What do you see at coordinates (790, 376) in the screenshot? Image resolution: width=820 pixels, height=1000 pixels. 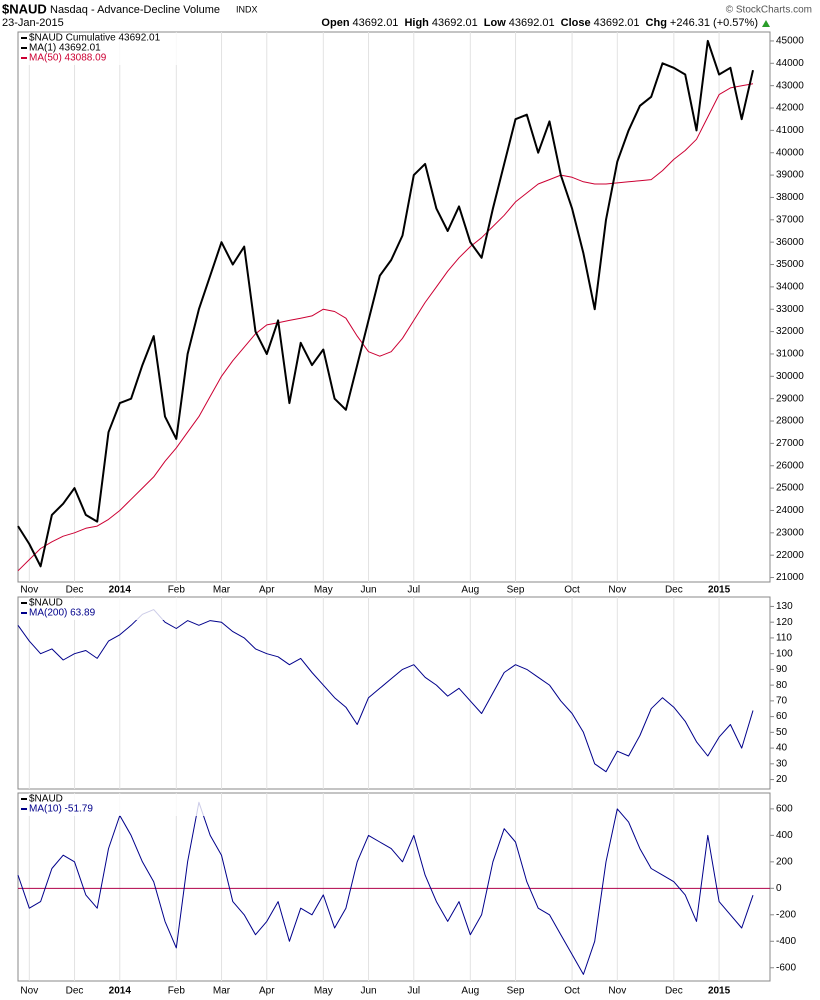 I see `y-tick-label: 30000` at bounding box center [790, 376].